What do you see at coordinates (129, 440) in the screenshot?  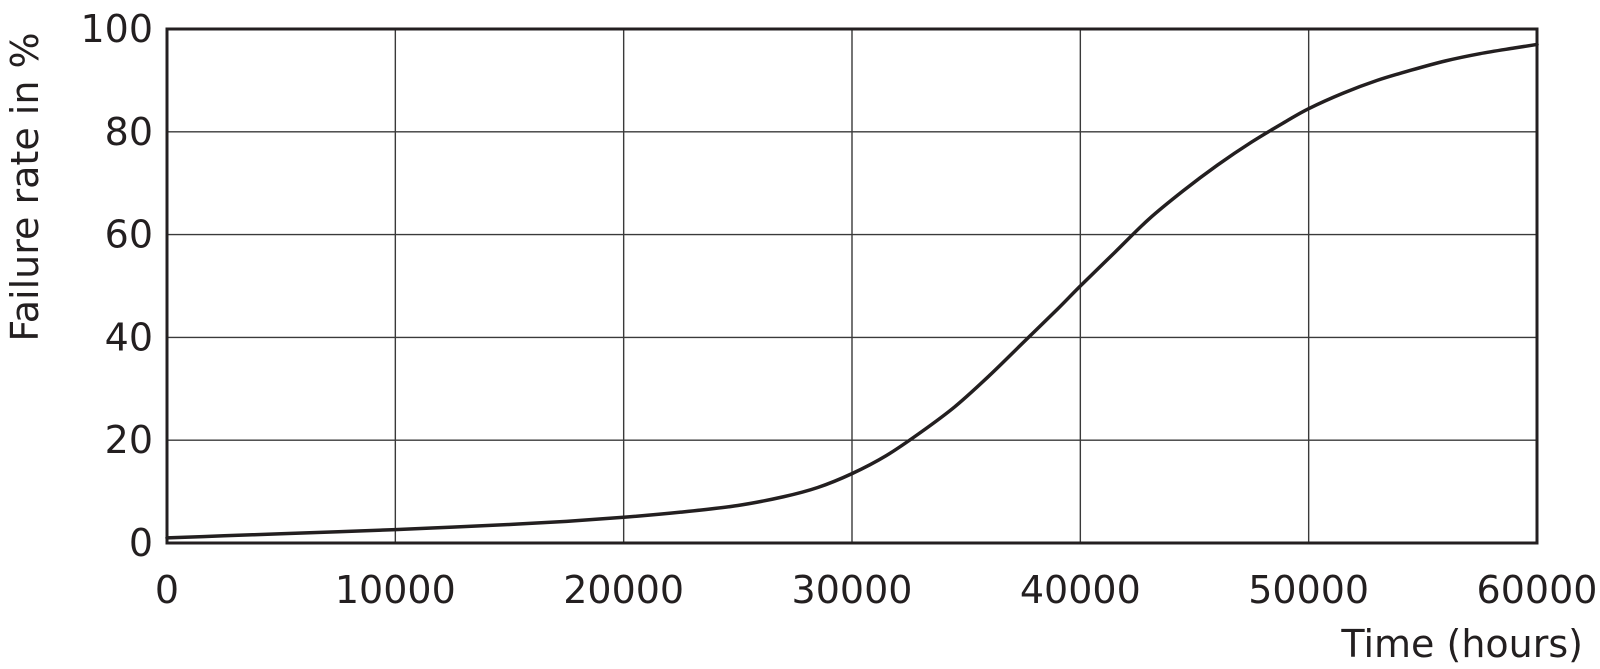 I see `y-tick-label: 20` at bounding box center [129, 440].